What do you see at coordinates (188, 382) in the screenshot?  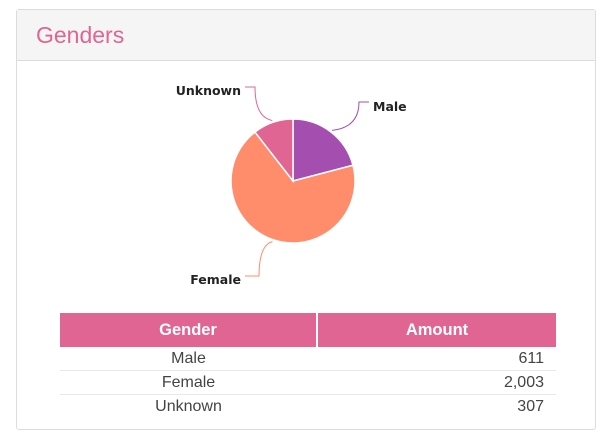 I see `gender-cell: Female` at bounding box center [188, 382].